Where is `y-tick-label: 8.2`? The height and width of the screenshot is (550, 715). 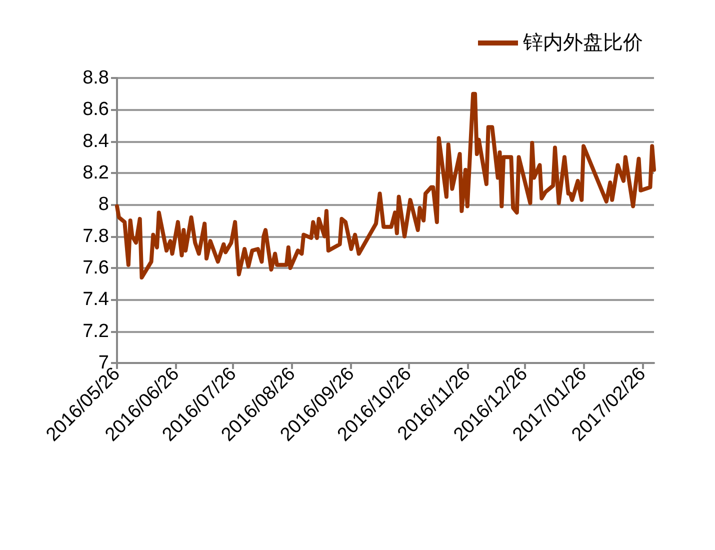
y-tick-label: 8.2 is located at coordinates (95, 173).